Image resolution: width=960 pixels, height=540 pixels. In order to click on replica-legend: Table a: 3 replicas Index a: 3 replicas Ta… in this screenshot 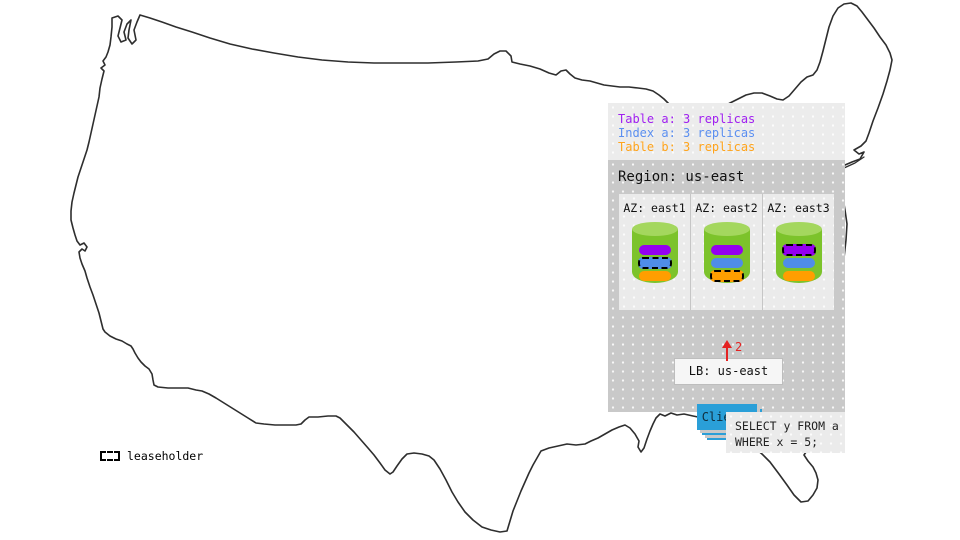, I will do `click(726, 131)`.